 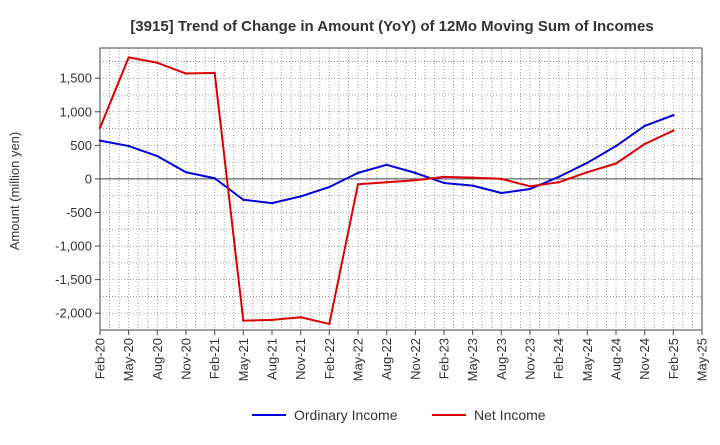 I want to click on x-tick-label: May-24, so click(x=587, y=359).